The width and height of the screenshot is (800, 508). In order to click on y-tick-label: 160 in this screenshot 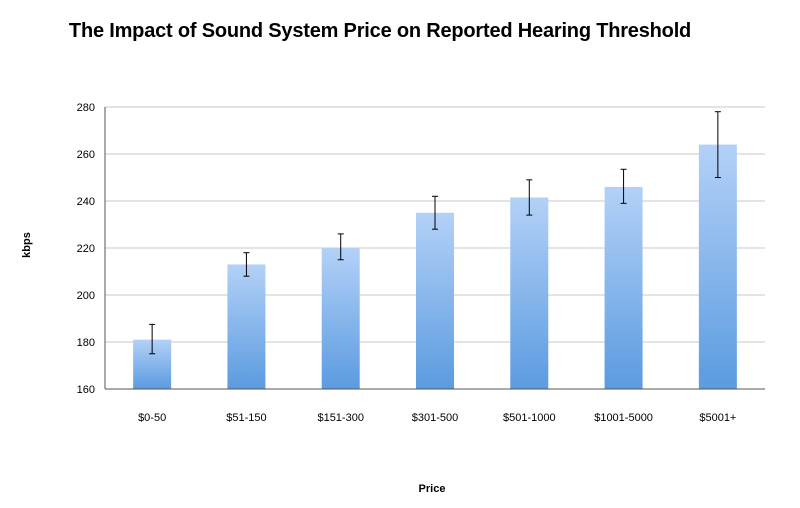, I will do `click(86, 390)`.